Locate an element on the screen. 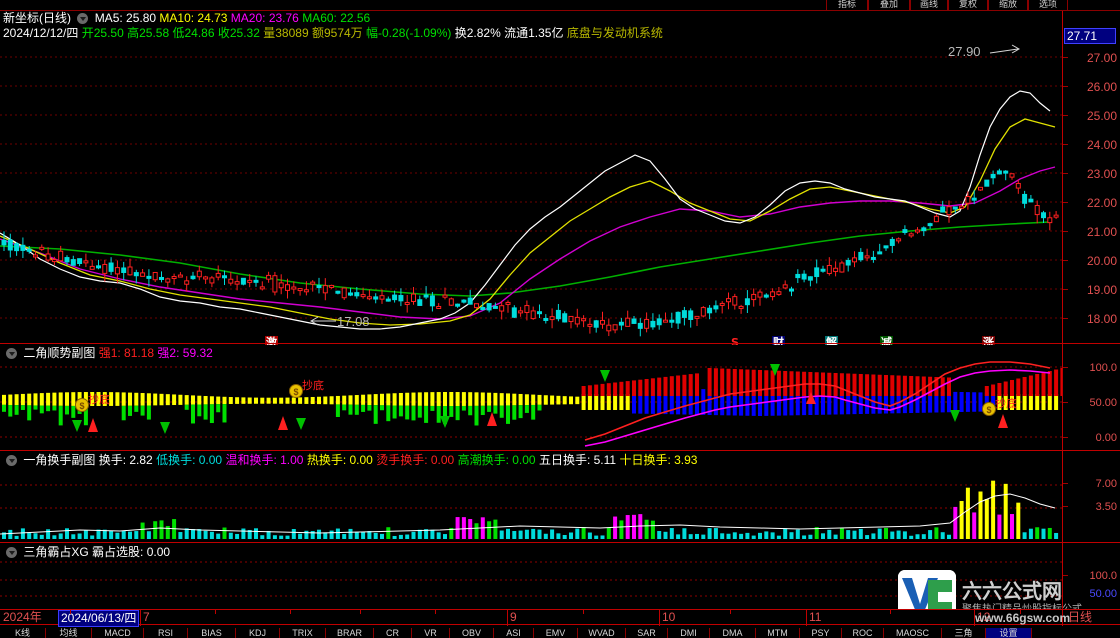 Image resolution: width=1120 pixels, height=638 pixels. signal-mark-s: S is located at coordinates (735, 342).